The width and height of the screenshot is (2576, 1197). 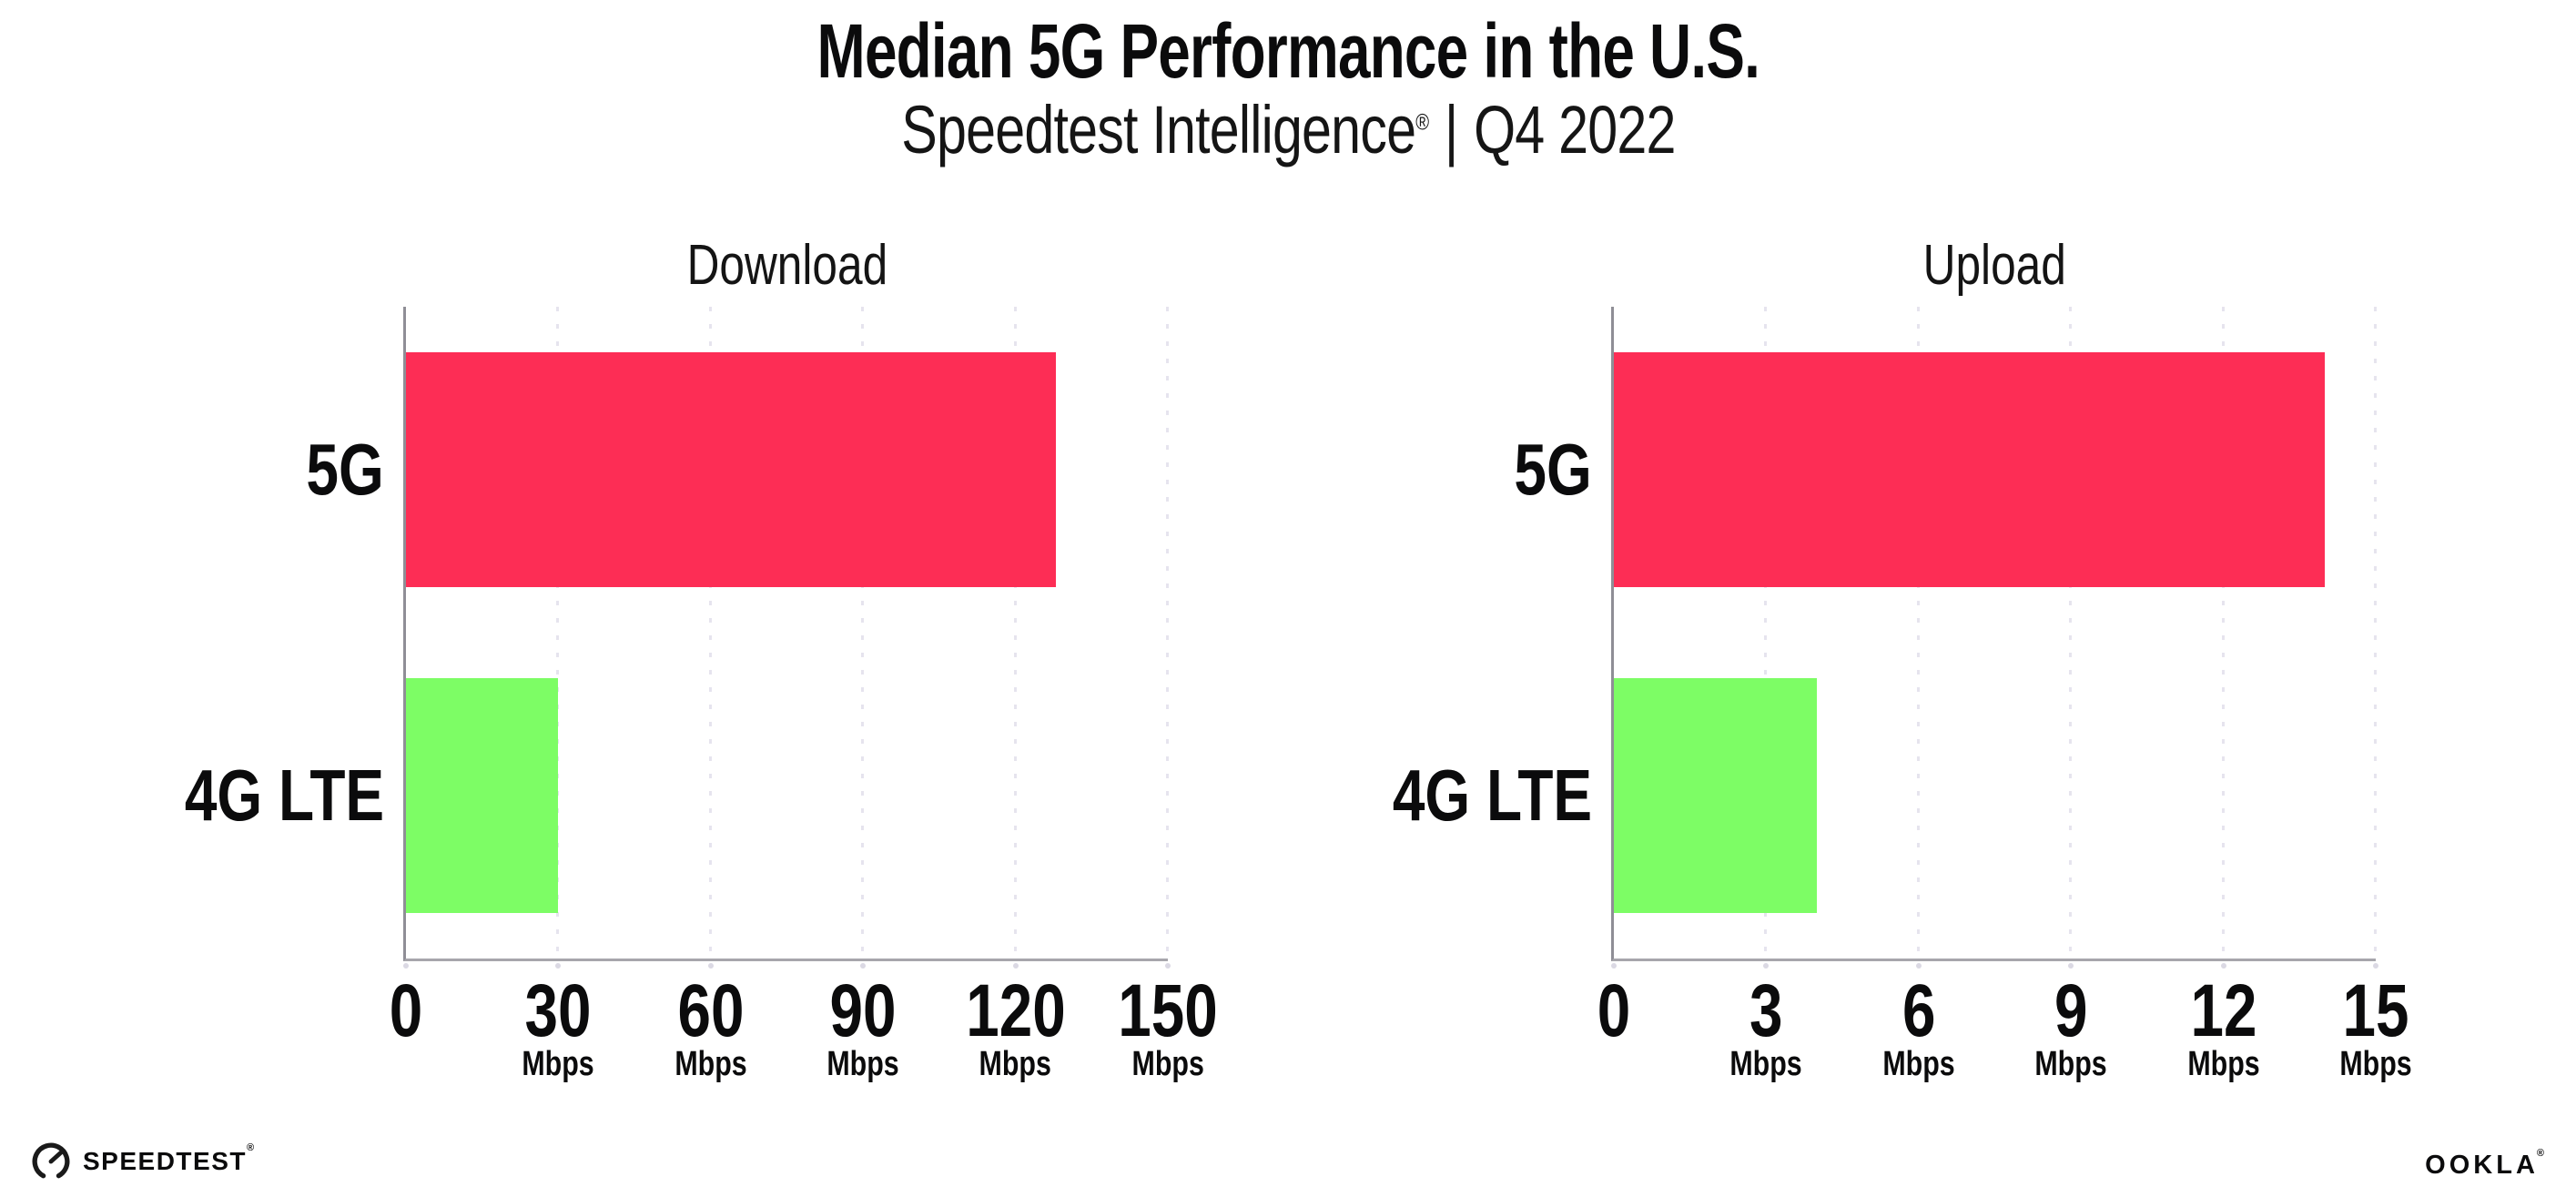 I want to click on x-tick-label-120: 120 Mbps, so click(x=1015, y=1026).